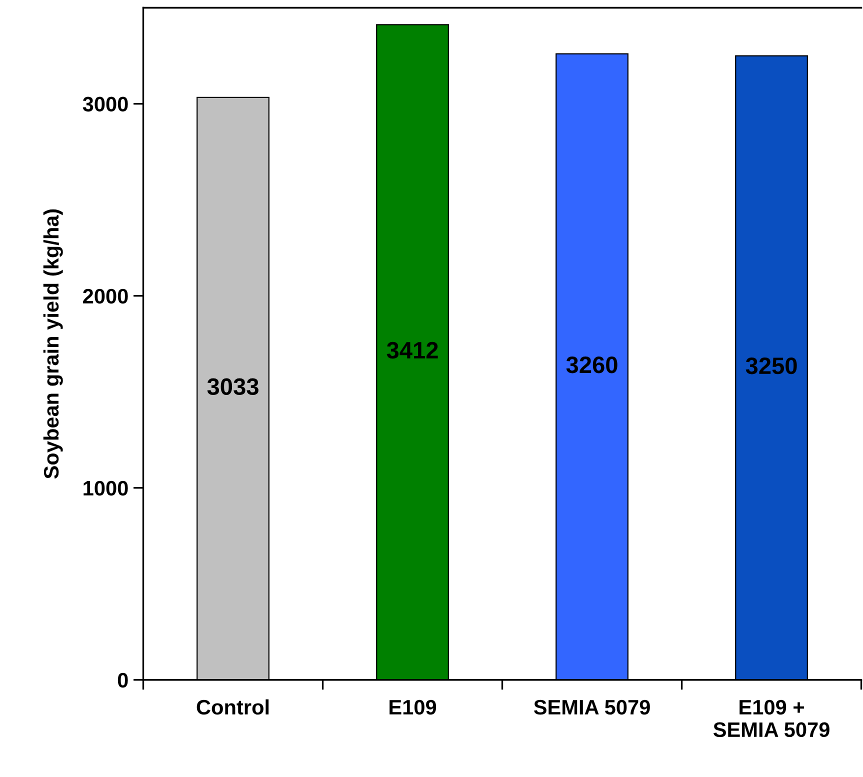 This screenshot has height=777, width=863. What do you see at coordinates (412, 350) in the screenshot?
I see `data-label: 3412` at bounding box center [412, 350].